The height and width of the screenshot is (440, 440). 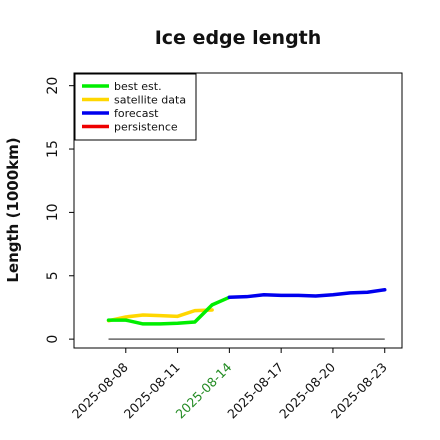 I want to click on legend-label-best-est: best est., so click(x=138, y=86).